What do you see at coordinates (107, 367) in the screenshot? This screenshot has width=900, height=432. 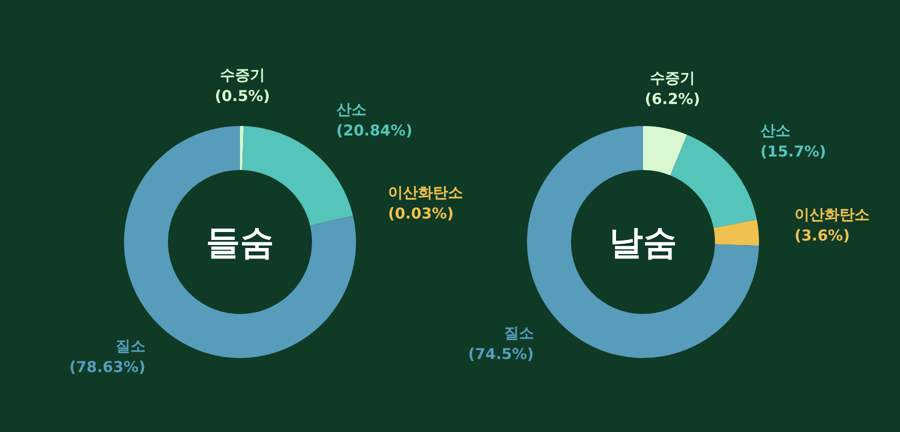 I see `data-label: (78.63%)` at bounding box center [107, 367].